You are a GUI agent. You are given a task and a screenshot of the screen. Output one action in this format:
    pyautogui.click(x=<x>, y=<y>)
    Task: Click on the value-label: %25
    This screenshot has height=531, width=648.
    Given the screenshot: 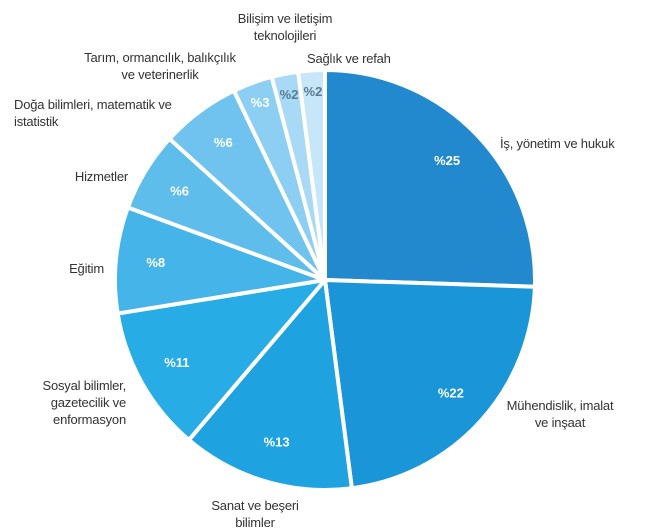 What is the action you would take?
    pyautogui.click(x=447, y=160)
    